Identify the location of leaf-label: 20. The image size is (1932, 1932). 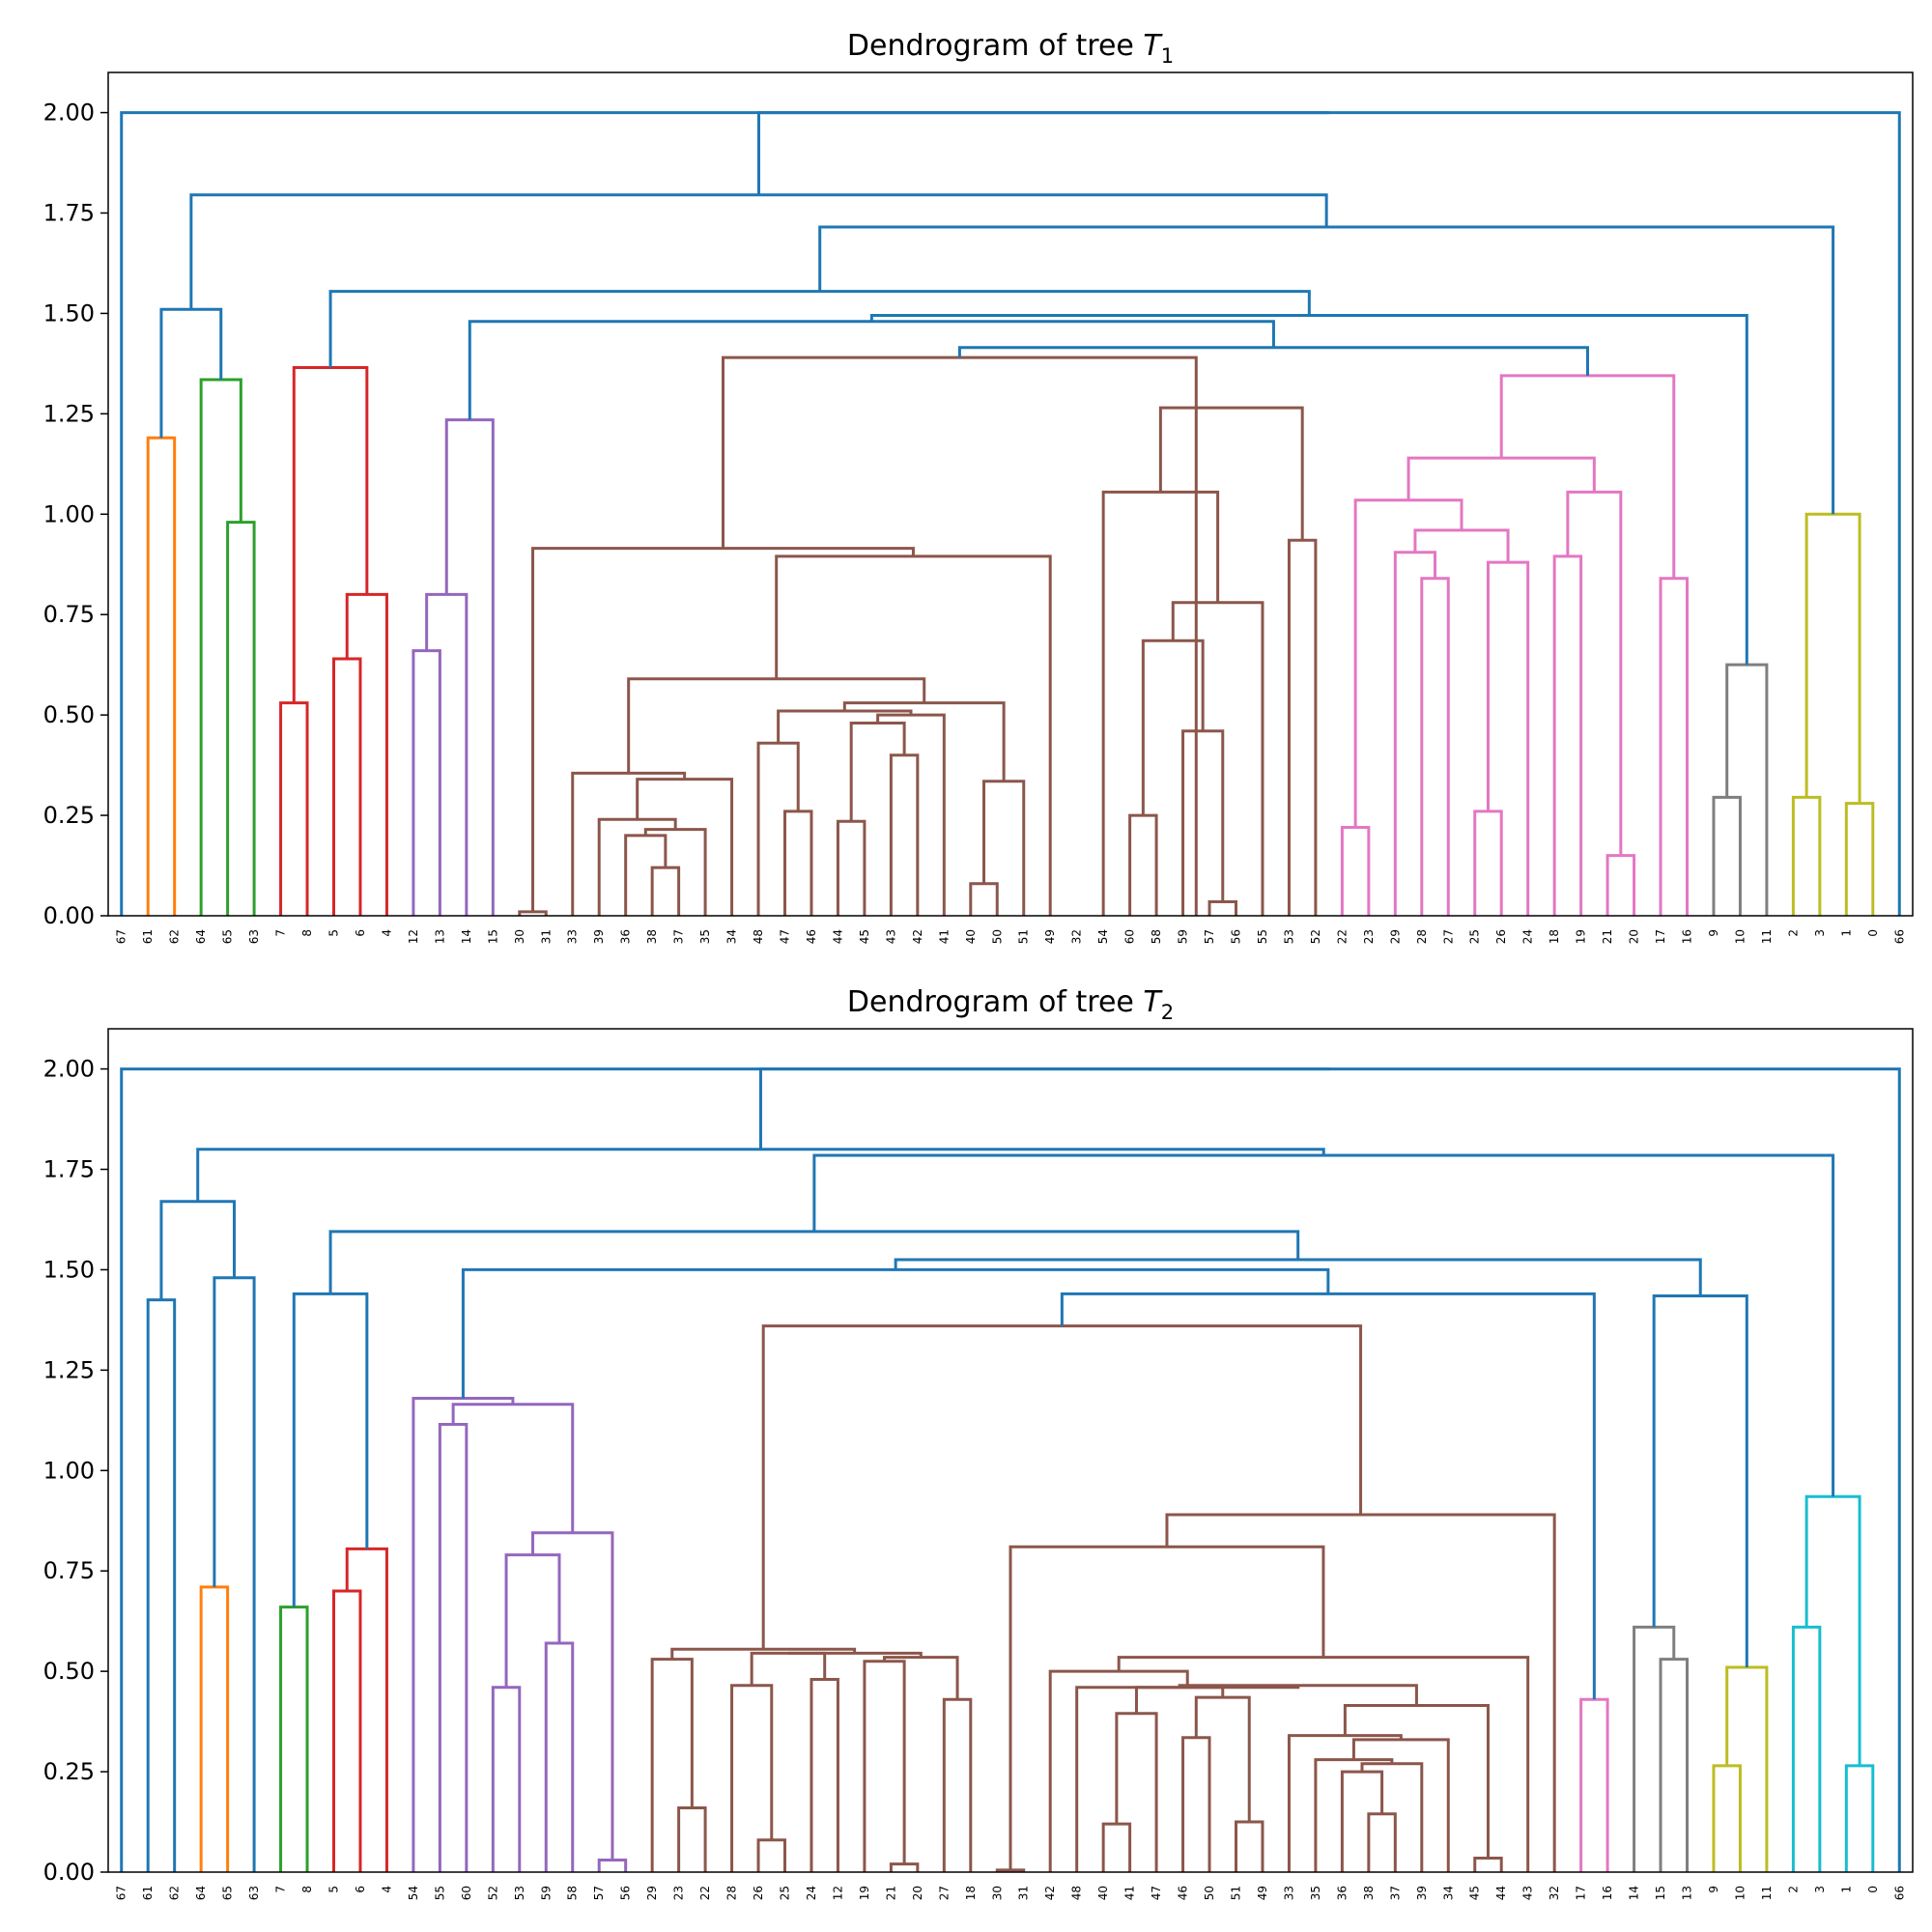
(1634, 936).